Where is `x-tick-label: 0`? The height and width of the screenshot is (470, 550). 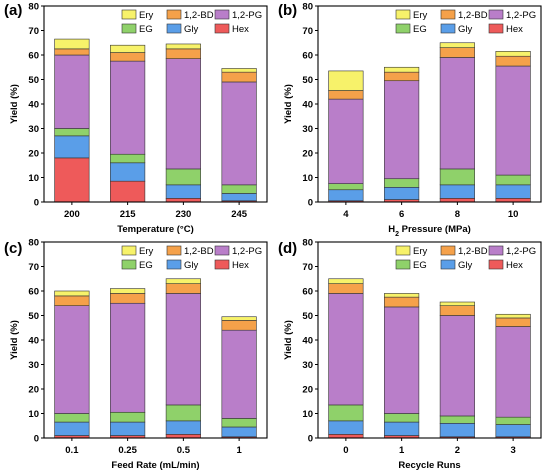 x-tick-label: 0 is located at coordinates (345, 450).